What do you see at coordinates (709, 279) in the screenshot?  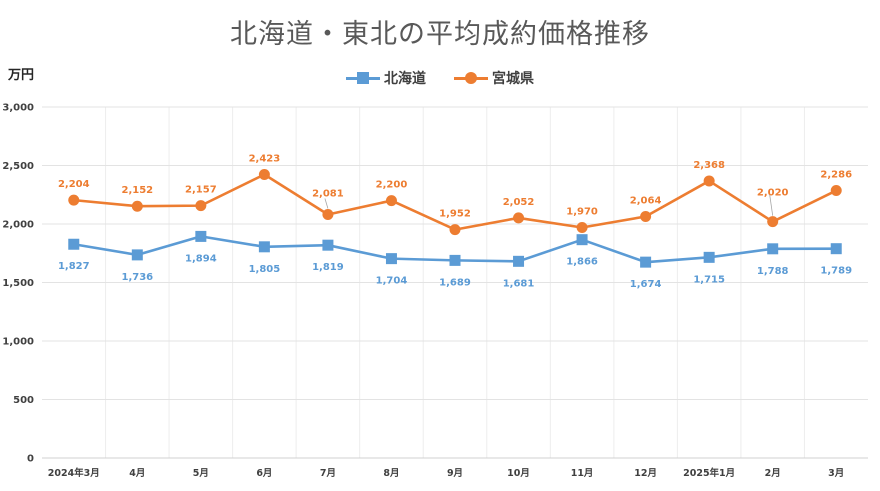 I see `data-label-hokkaido: 1,715` at bounding box center [709, 279].